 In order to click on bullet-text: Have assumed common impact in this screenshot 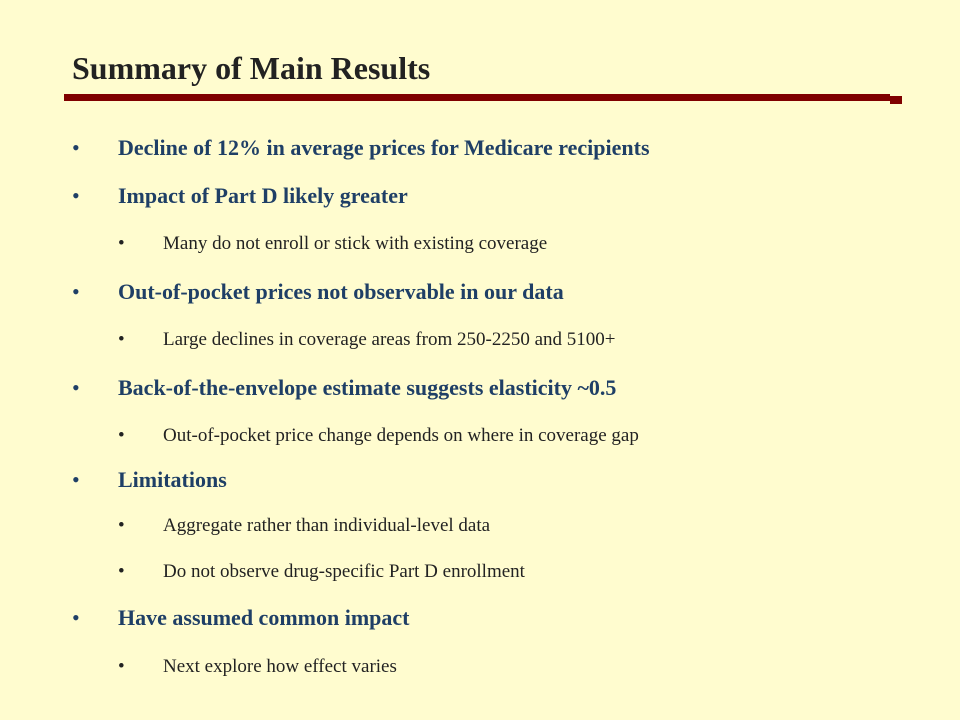, I will do `click(264, 617)`.